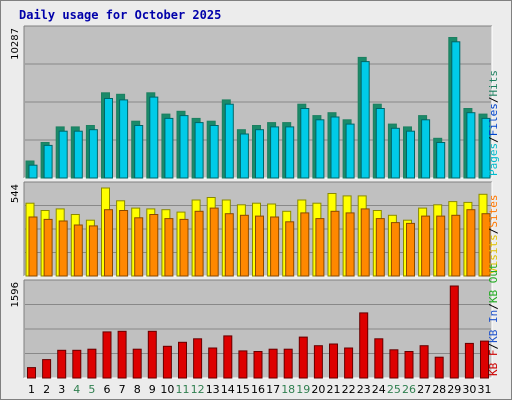 The image size is (512, 400). I want to click on ymax-label-hits_files_pages: 10287, so click(15, 44).